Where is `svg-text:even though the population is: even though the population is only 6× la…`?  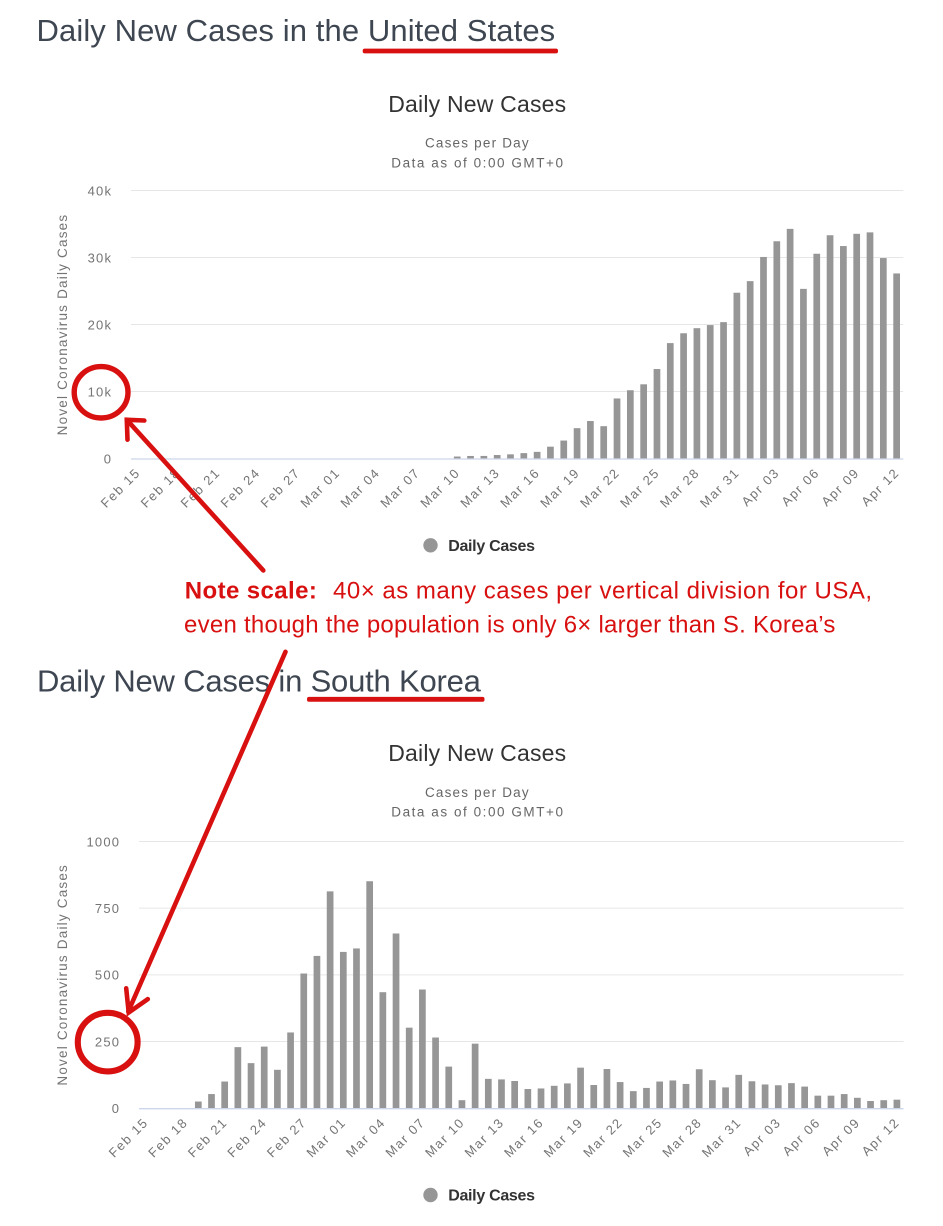
svg-text:even though the population is: even though the population is only 6× la… is located at coordinates (510, 625).